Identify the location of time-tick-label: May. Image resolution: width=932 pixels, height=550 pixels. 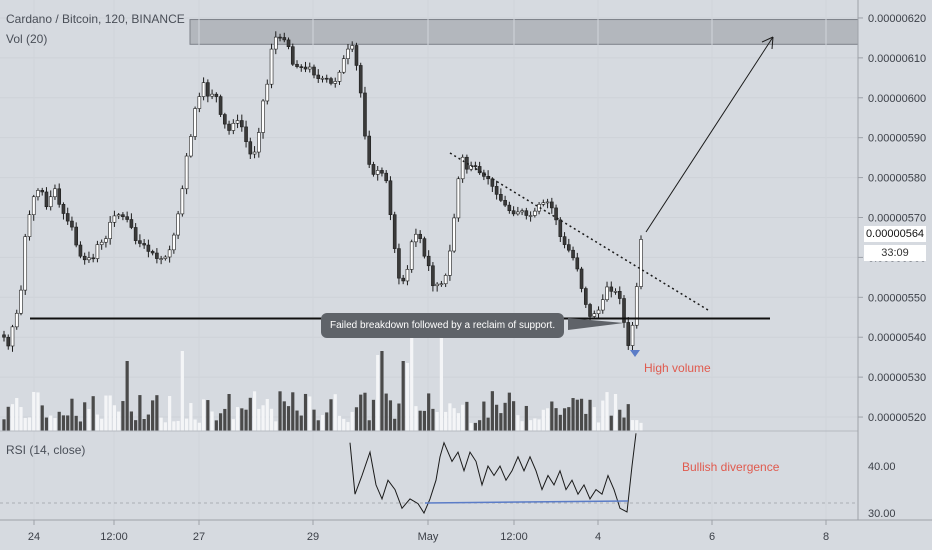
(428, 537).